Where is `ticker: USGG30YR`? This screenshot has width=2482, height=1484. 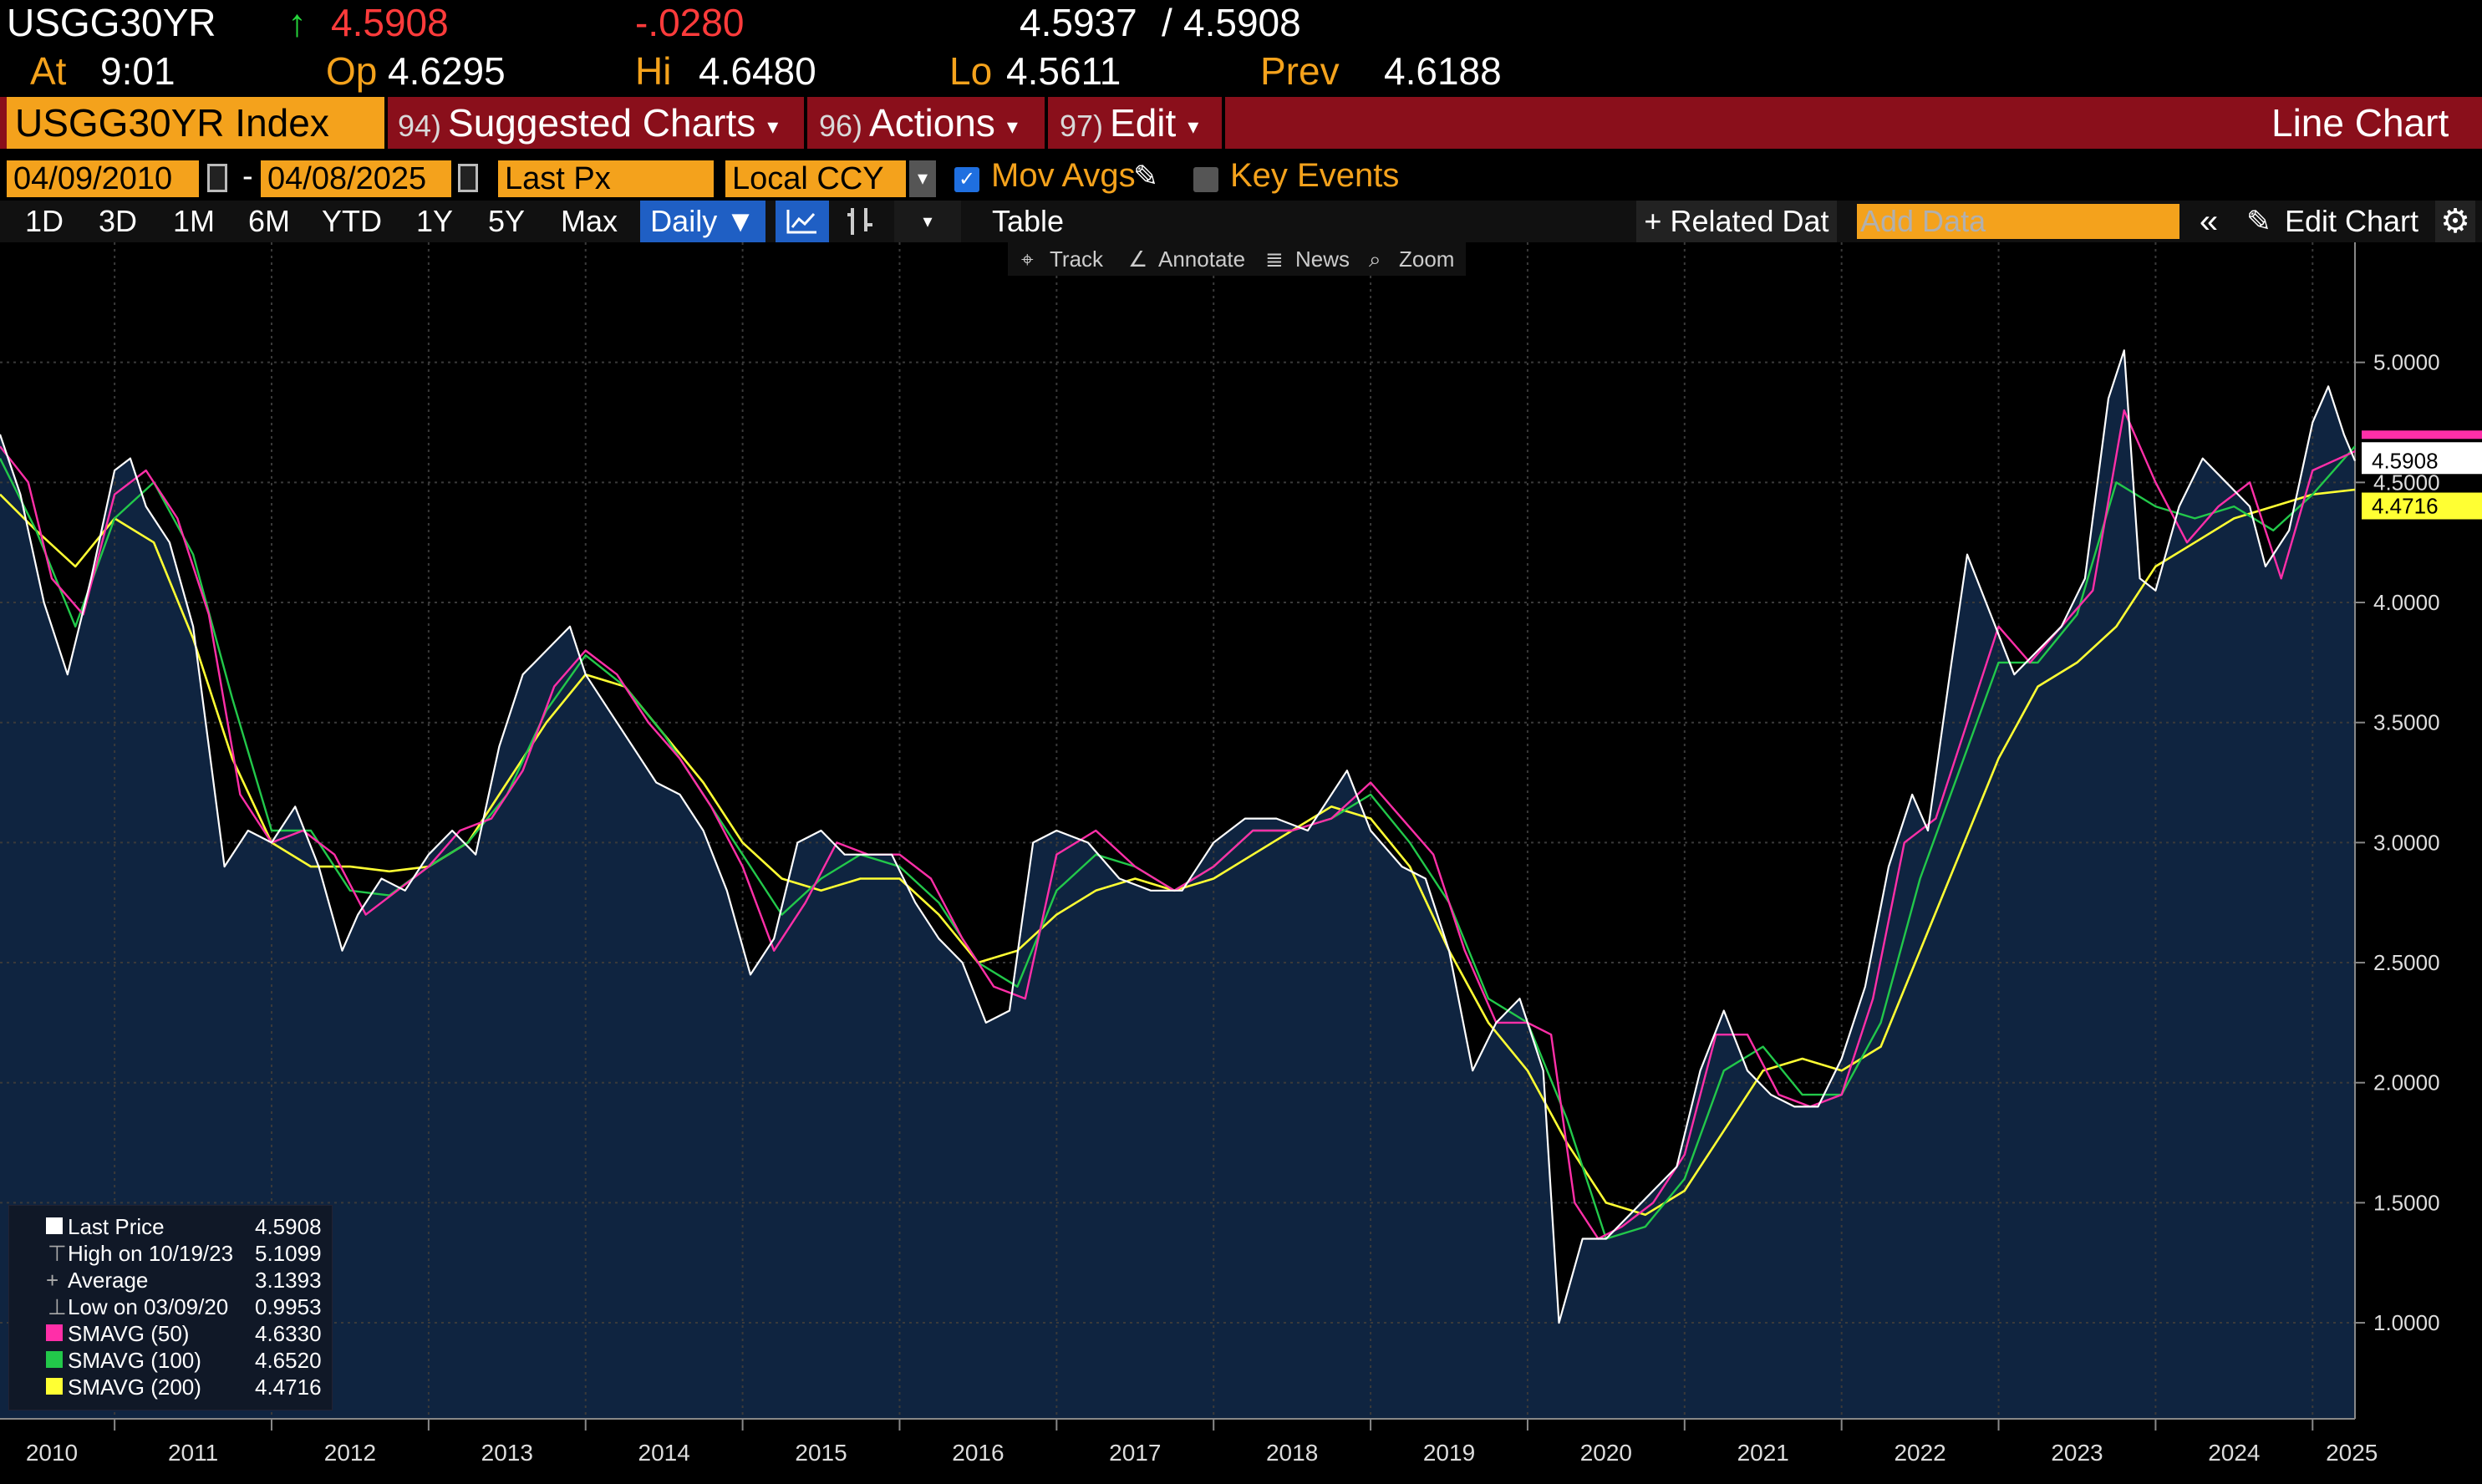
ticker: USGG30YR is located at coordinates (111, 22).